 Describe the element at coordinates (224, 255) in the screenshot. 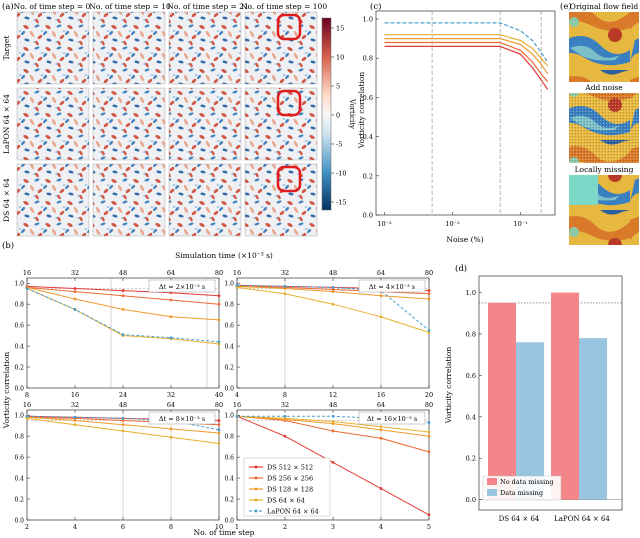

I see `panel-b-top-xlabel: Simulation time (×10⁻³ s)` at that location.